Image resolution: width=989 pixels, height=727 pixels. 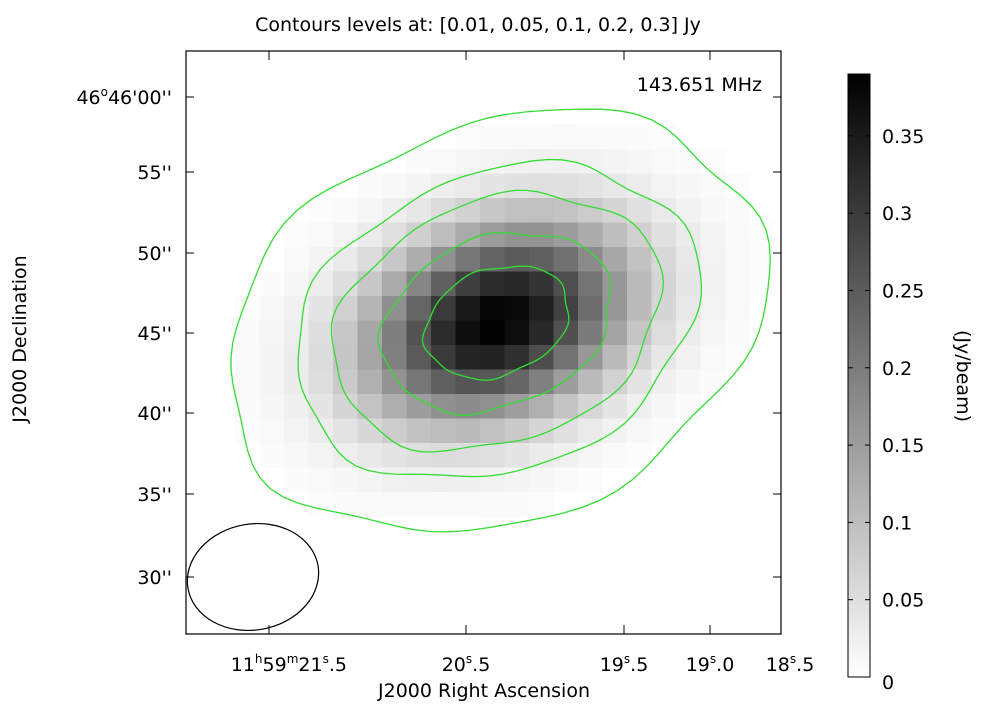 What do you see at coordinates (154, 334) in the screenshot?
I see `y-tick-label: 45''` at bounding box center [154, 334].